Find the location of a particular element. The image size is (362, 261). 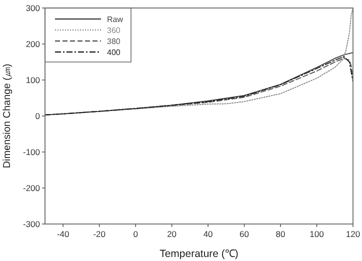

legend: Raw 360 380 400 is located at coordinates (88, 35).